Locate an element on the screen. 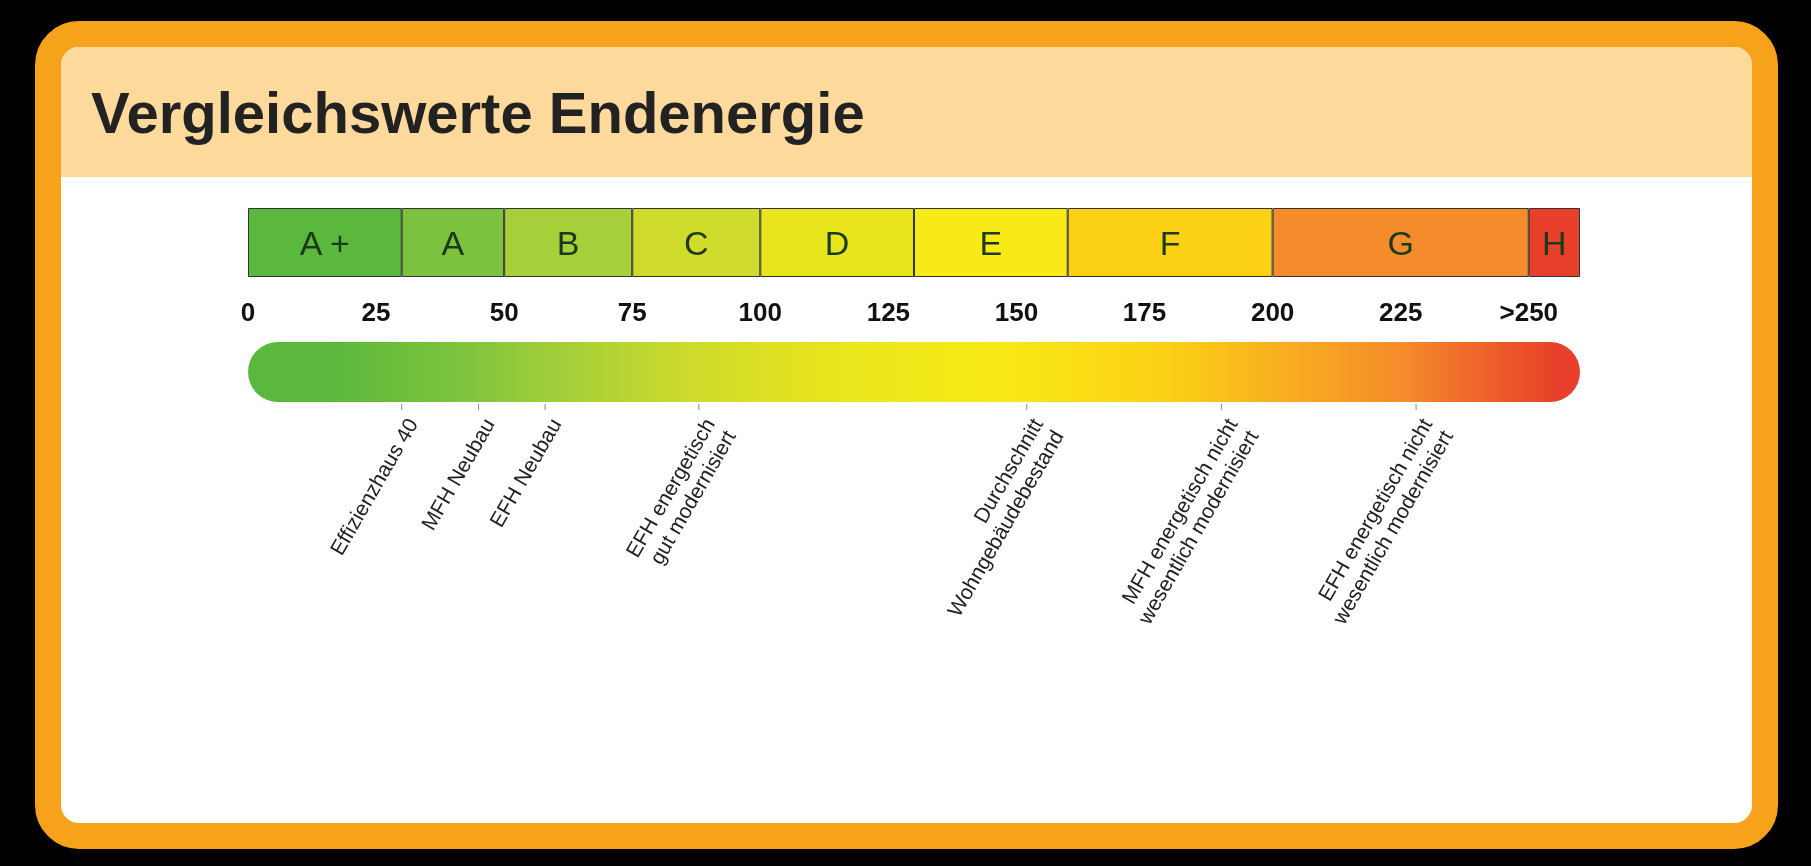  x-tick-label: 175 is located at coordinates (1144, 312).